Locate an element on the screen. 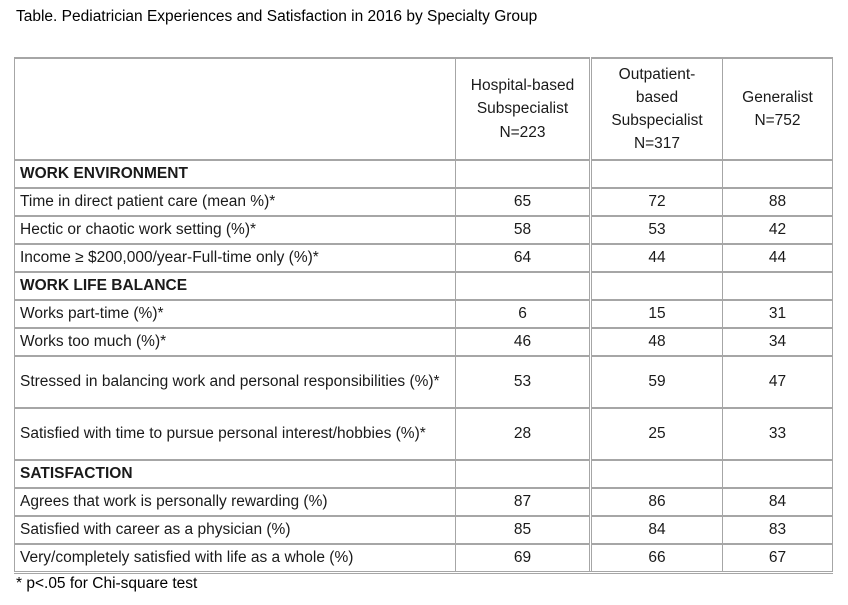 The image size is (848, 605). value-cell: 58 is located at coordinates (523, 230).